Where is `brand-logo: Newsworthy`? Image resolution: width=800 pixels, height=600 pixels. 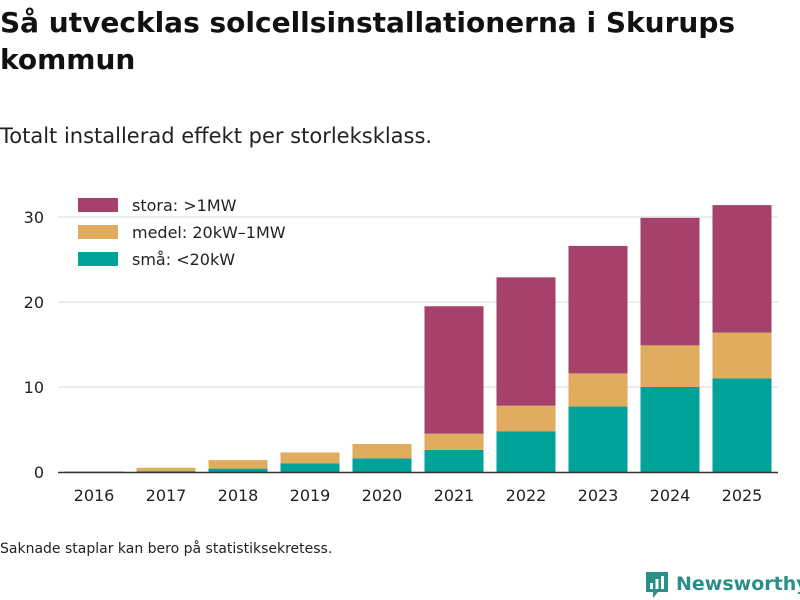 brand-logo: Newsworthy is located at coordinates (722, 584).